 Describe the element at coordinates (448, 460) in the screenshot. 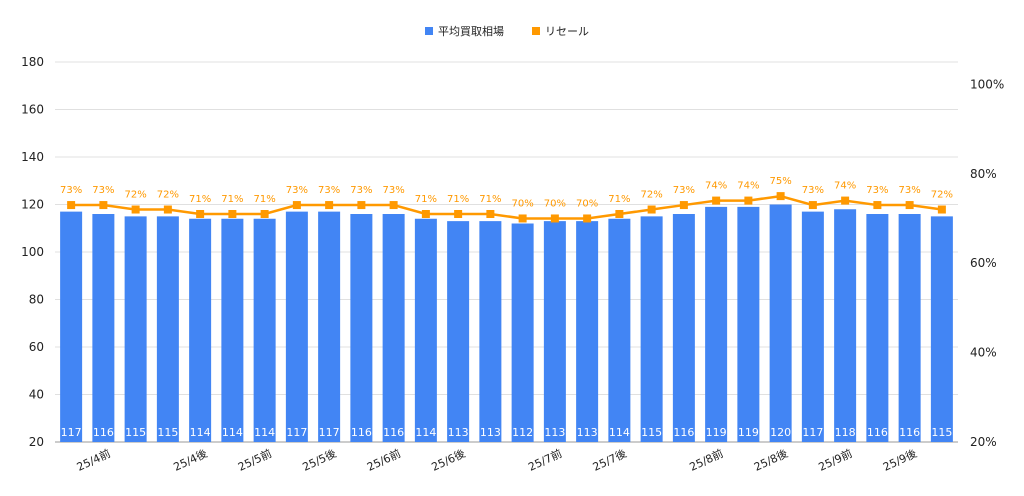

I see `x-axis-tick: 25/6後` at that location.